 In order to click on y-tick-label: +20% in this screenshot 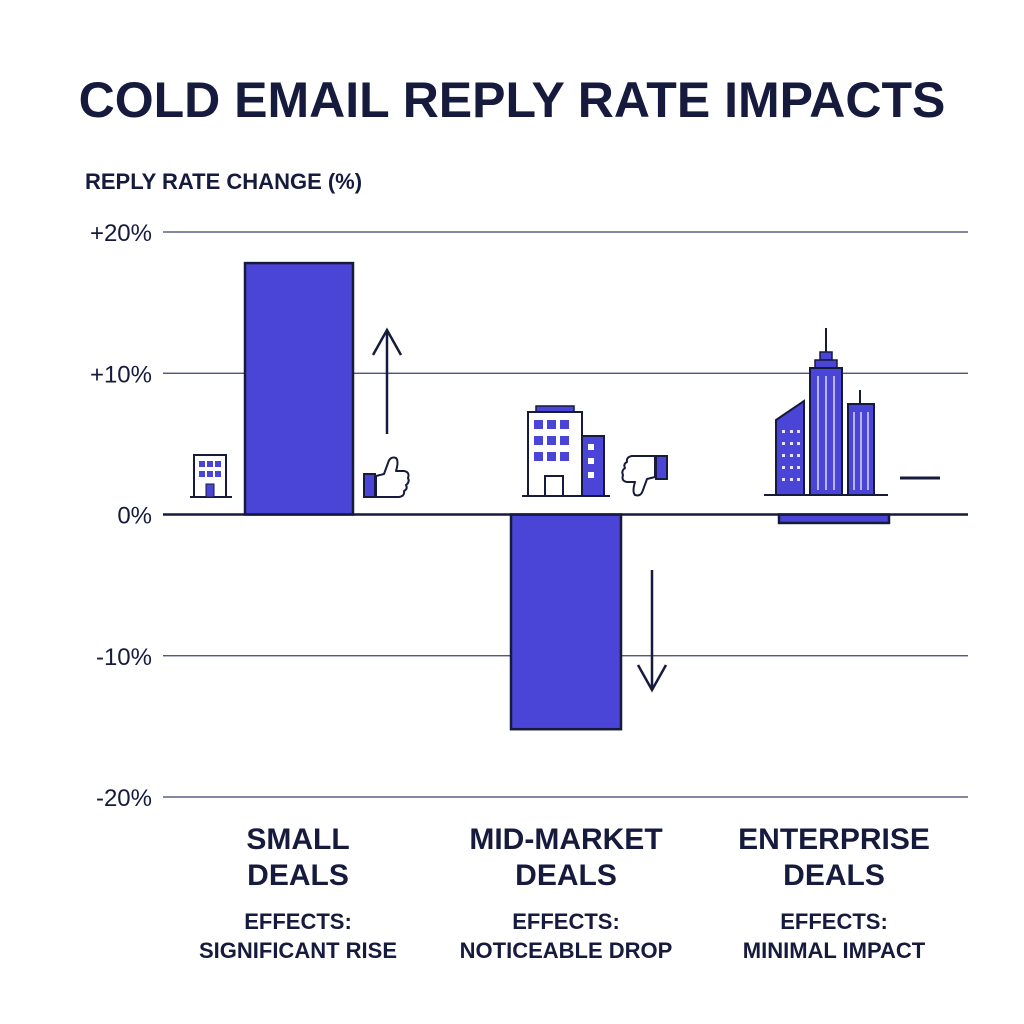, I will do `click(121, 233)`.